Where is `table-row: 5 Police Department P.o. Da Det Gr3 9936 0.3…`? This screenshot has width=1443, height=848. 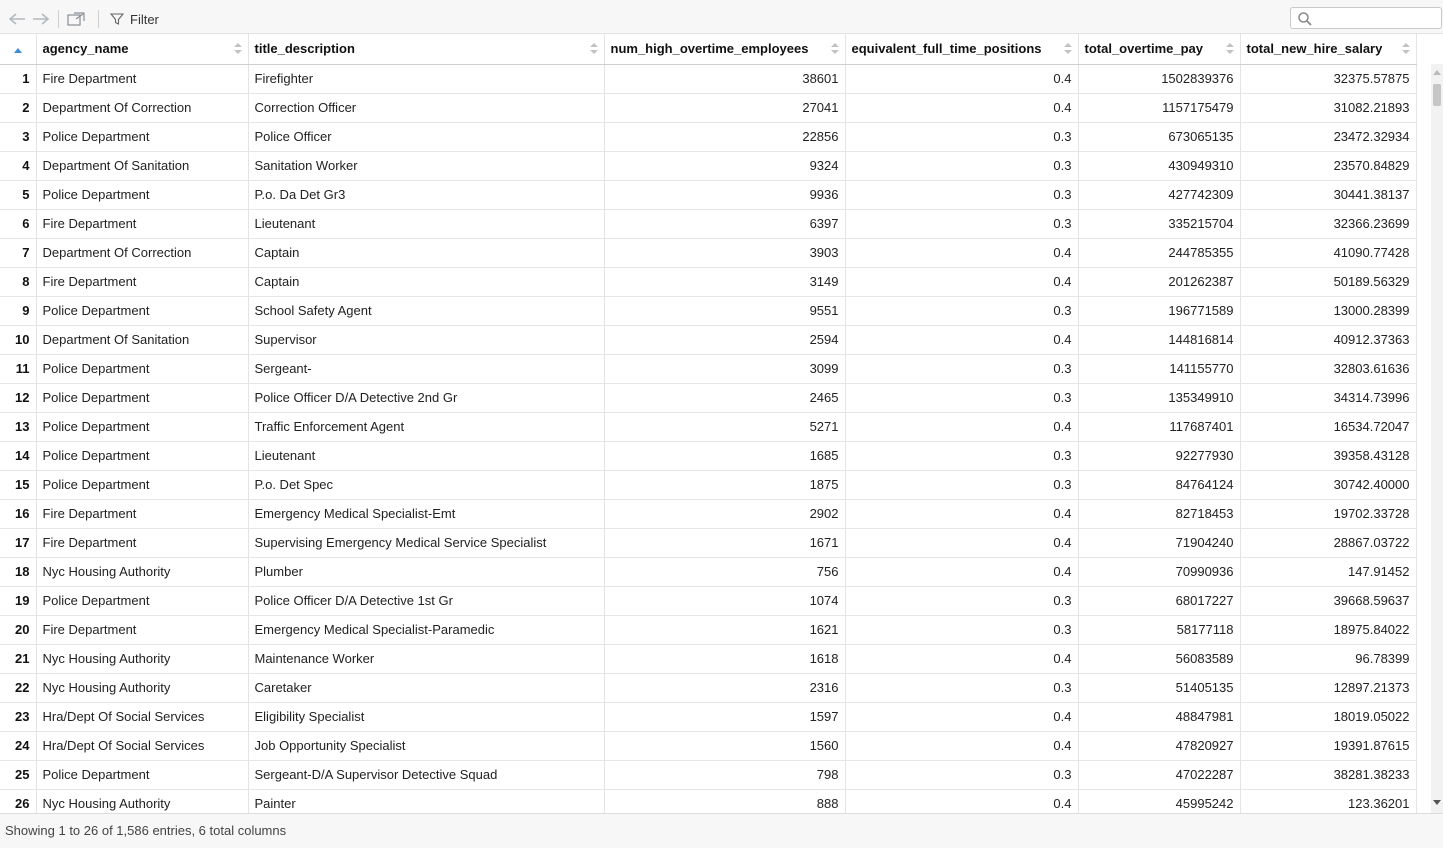 table-row: 5 Police Department P.o. Da Det Gr3 9936 0.3… is located at coordinates (708, 195).